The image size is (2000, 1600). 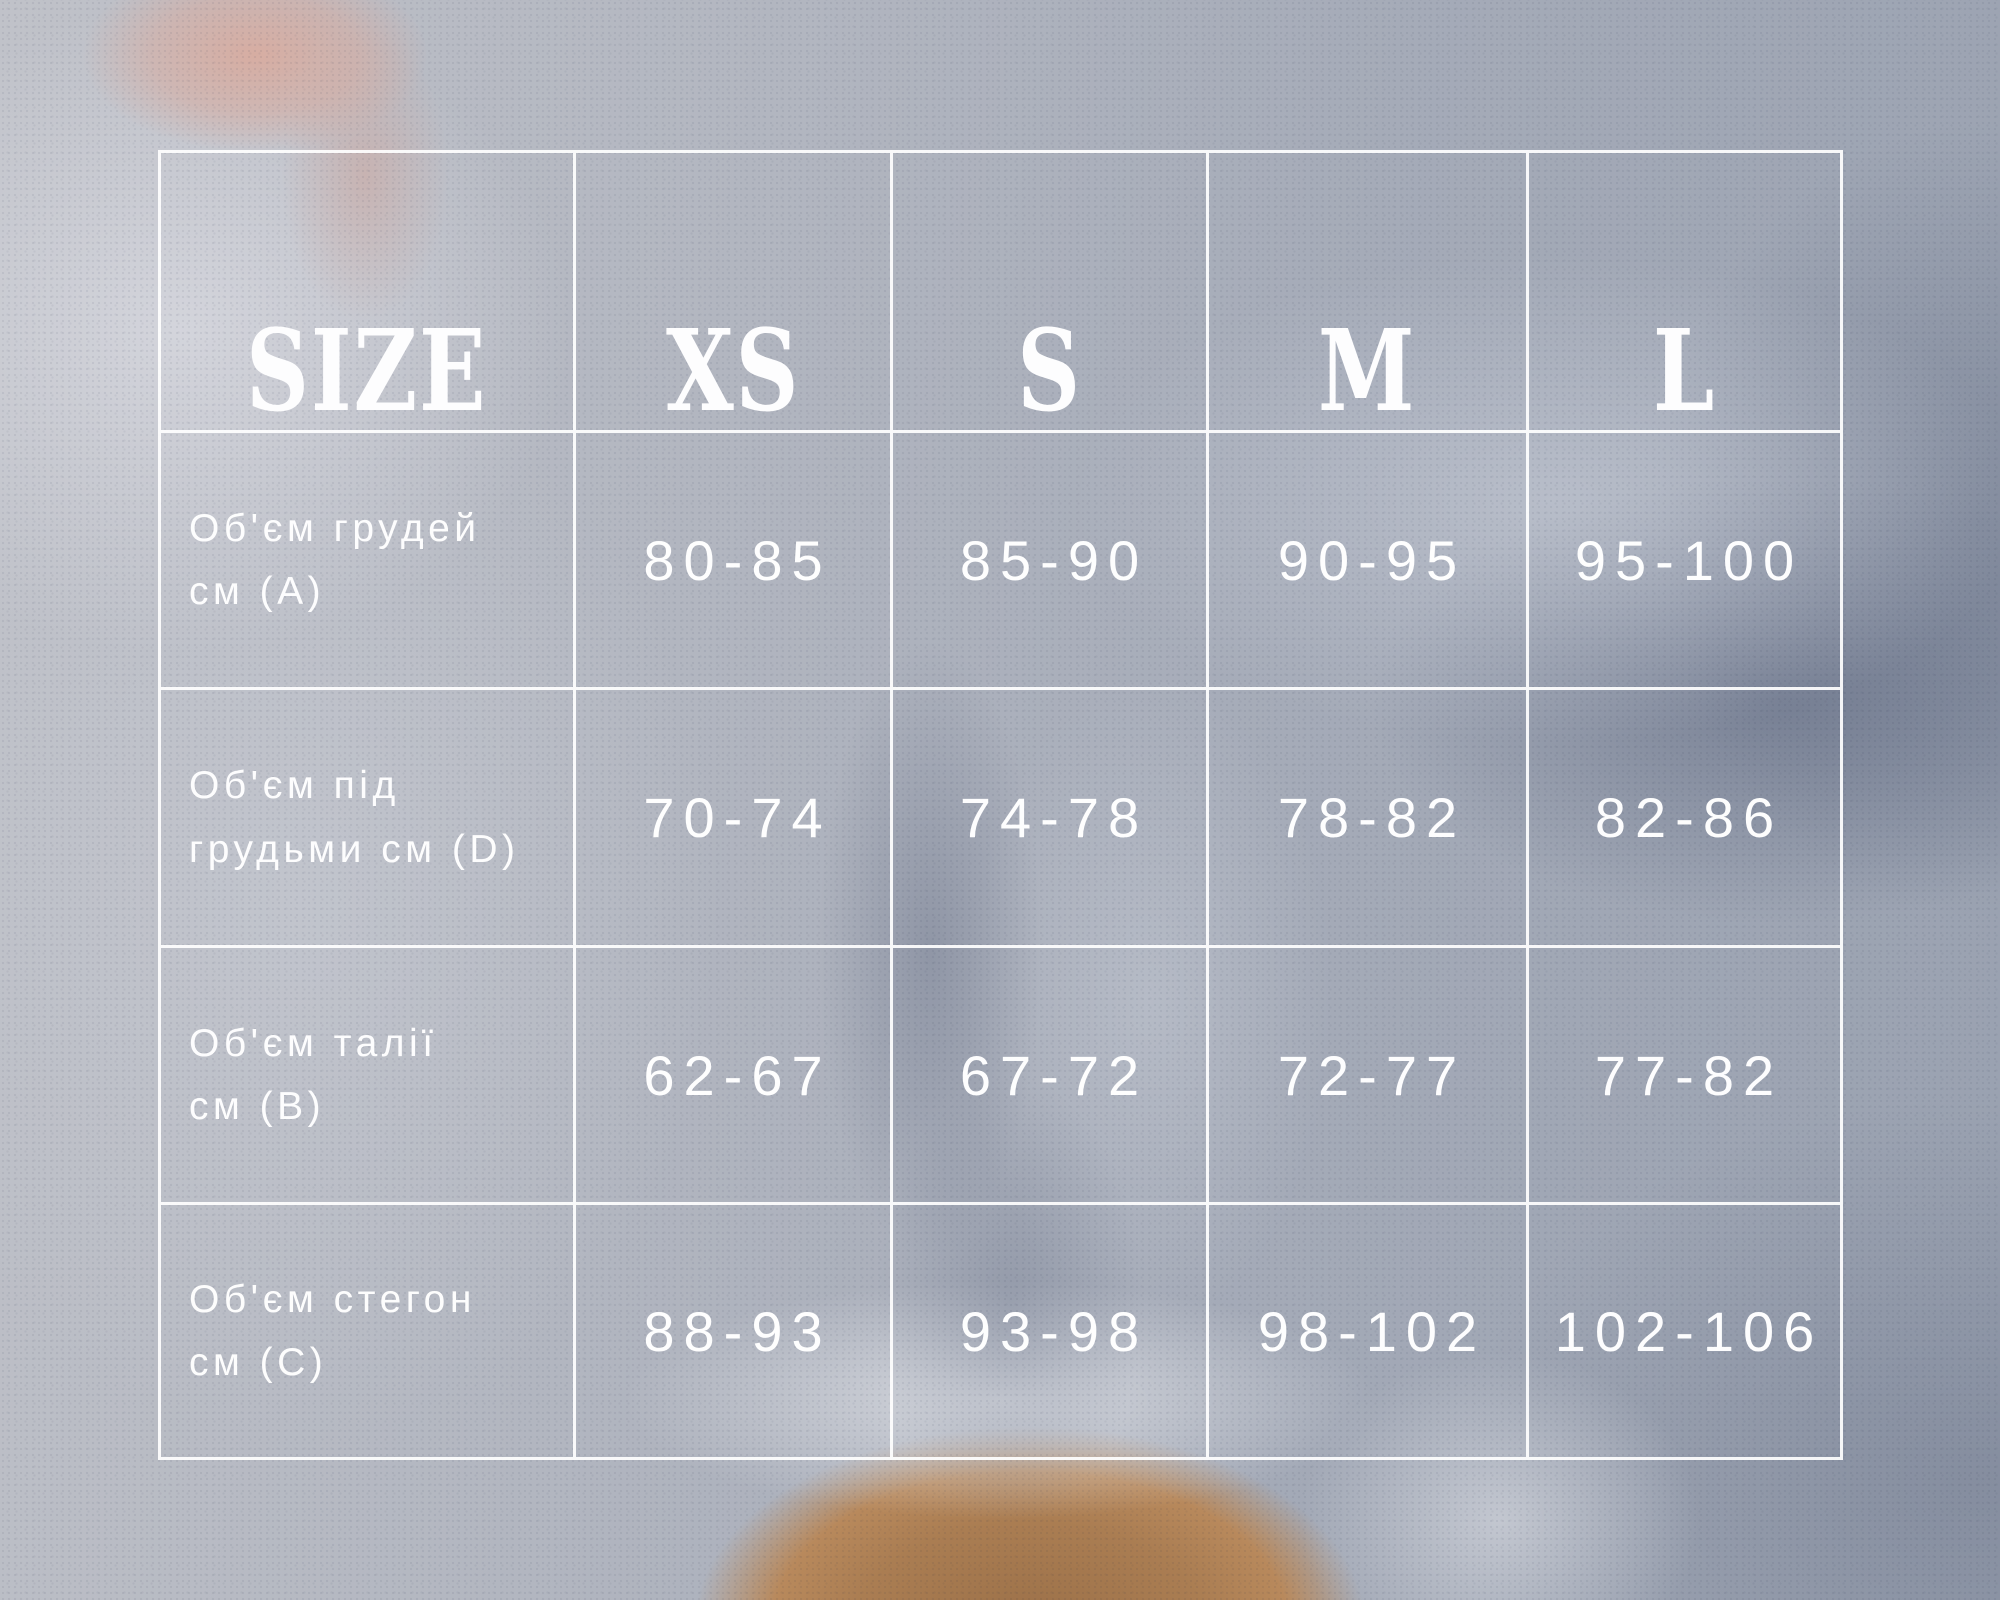 What do you see at coordinates (1372, 560) in the screenshot?
I see `size-value: 90-95` at bounding box center [1372, 560].